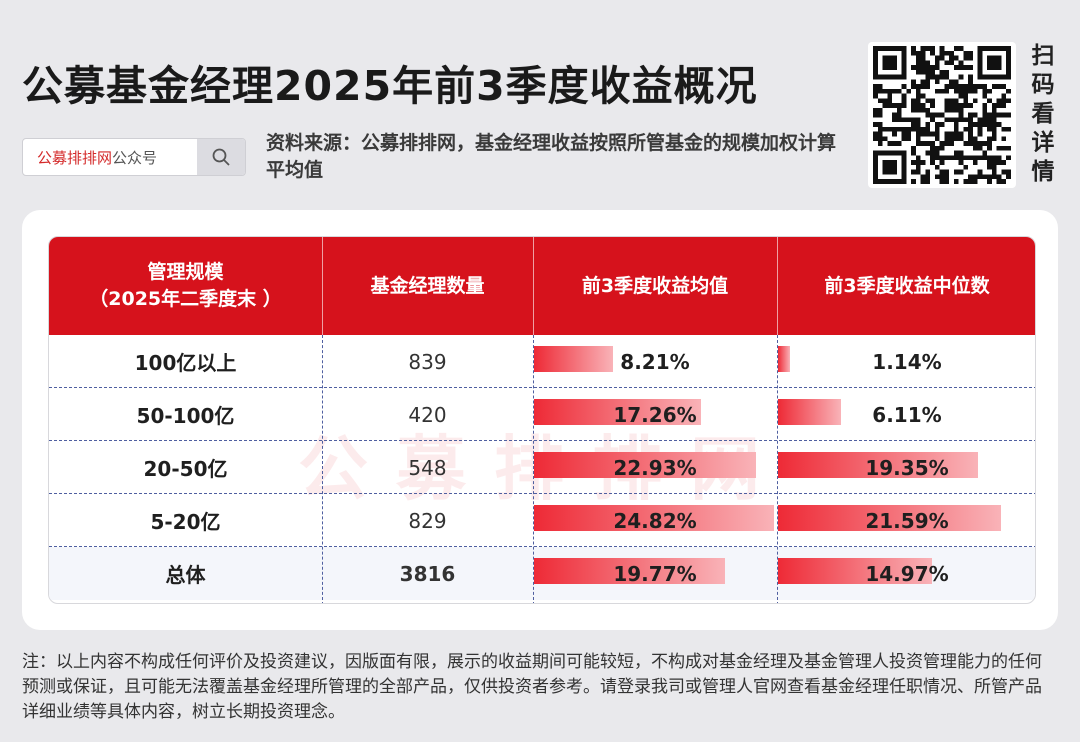  I want to click on table-row: 100亿以上 839 8.21% 1.14%, so click(542, 361).